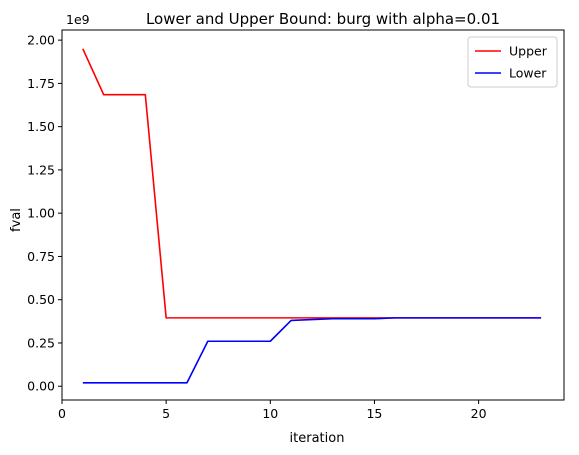 The width and height of the screenshot is (579, 455). I want to click on y-tick-label: 0.50, so click(41, 299).